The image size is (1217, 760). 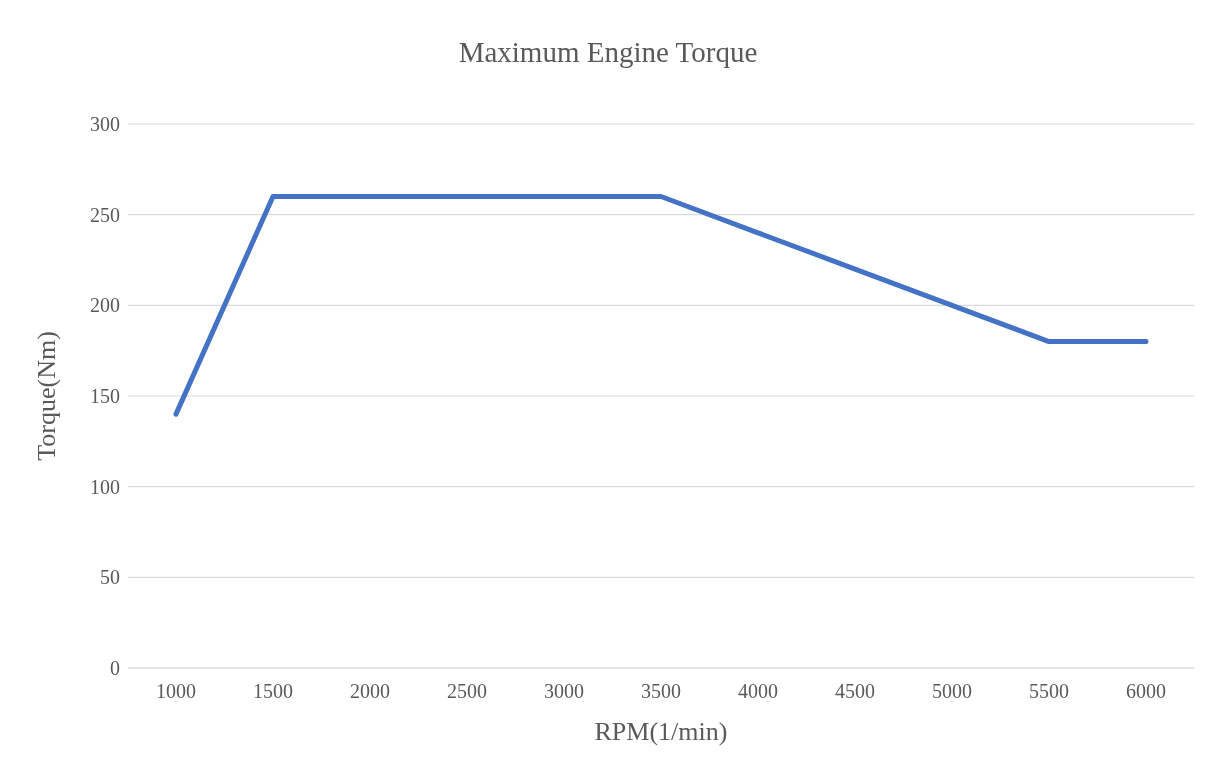 I want to click on x-tick-label: 6000, so click(x=1146, y=691).